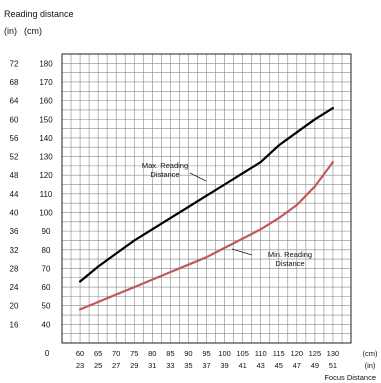  What do you see at coordinates (261, 365) in the screenshot?
I see `x-tick-label-in: 43` at bounding box center [261, 365].